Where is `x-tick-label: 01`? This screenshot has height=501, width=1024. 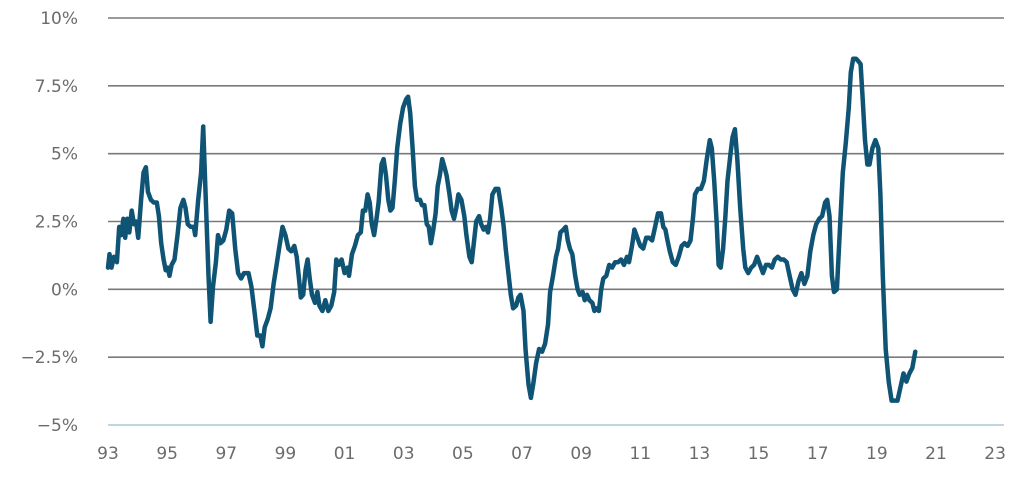
x-tick-label: 01 is located at coordinates (345, 454).